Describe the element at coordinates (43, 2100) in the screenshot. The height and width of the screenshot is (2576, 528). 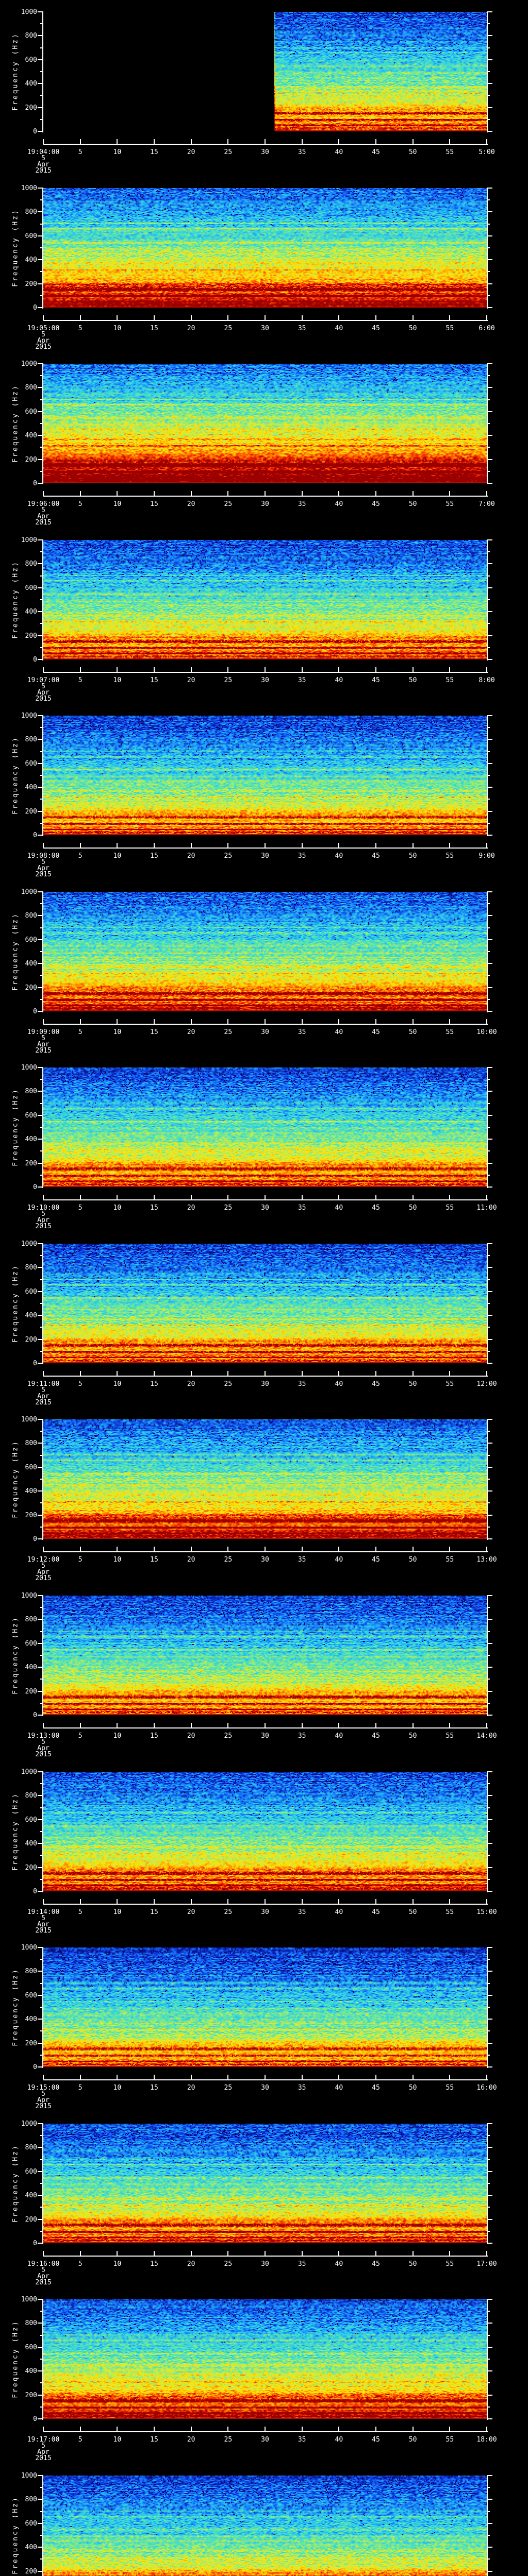
I see `date-line-month: Apr` at that location.